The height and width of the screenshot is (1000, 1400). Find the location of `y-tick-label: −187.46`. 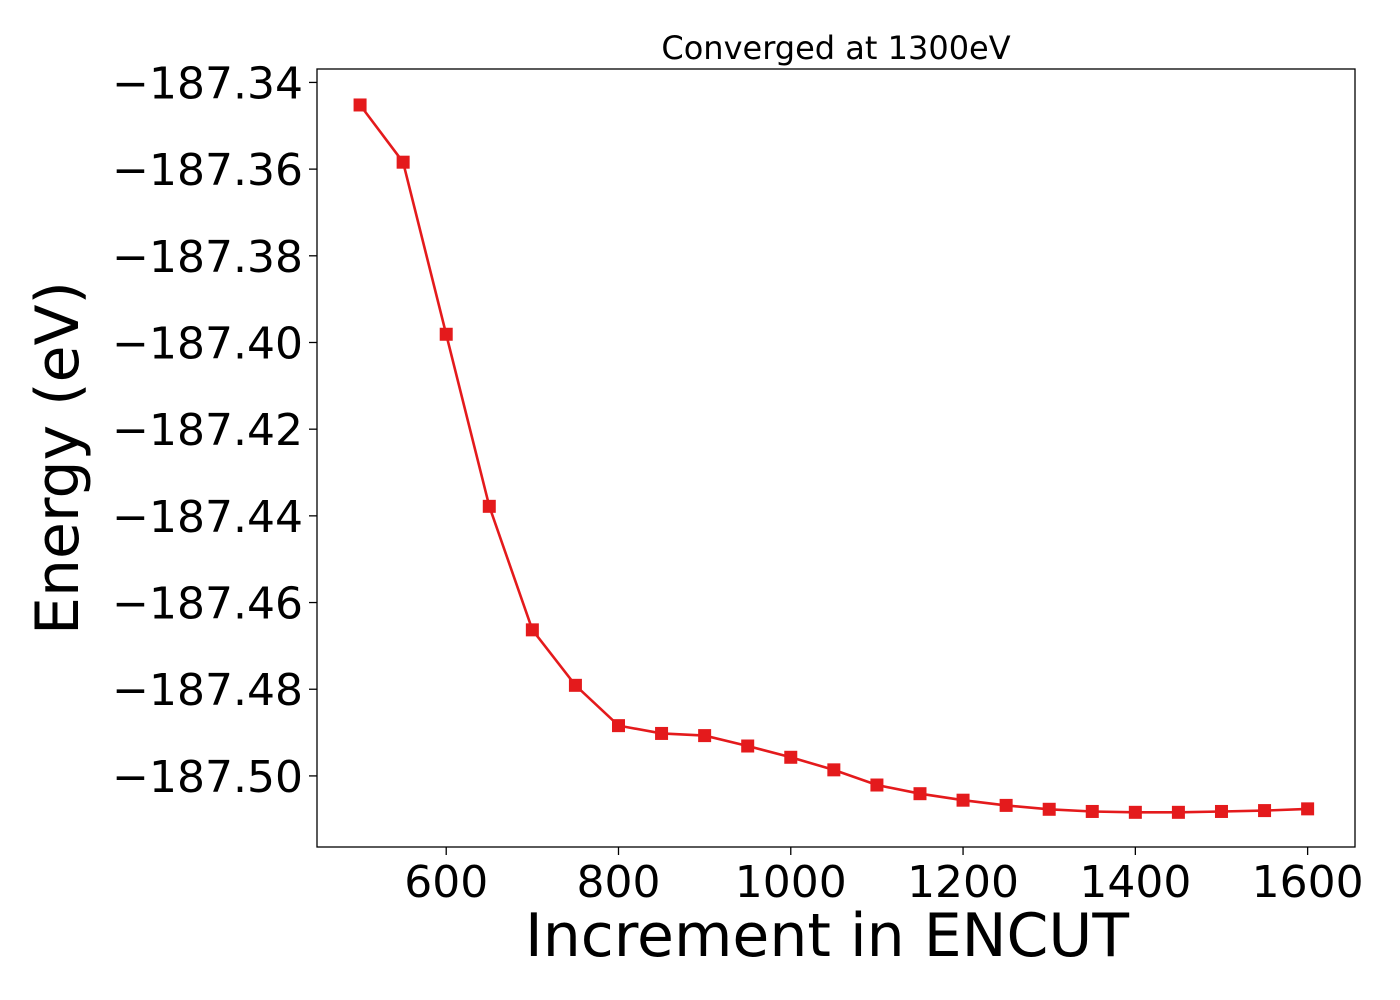

y-tick-label: −187.46 is located at coordinates (207, 604).